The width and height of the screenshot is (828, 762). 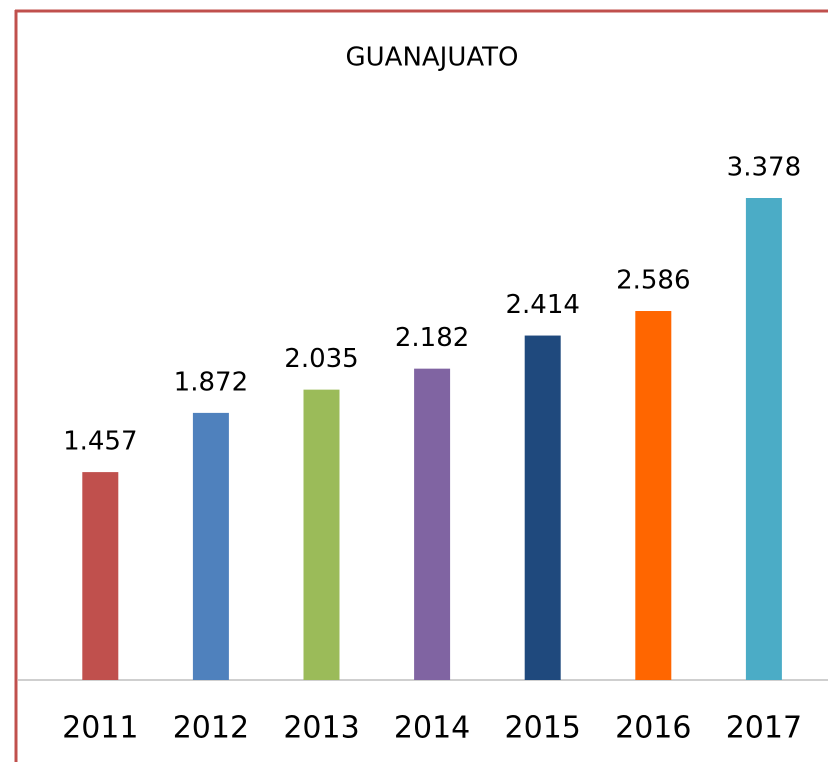 What do you see at coordinates (321, 728) in the screenshot?
I see `x-tick-label: 2013` at bounding box center [321, 728].